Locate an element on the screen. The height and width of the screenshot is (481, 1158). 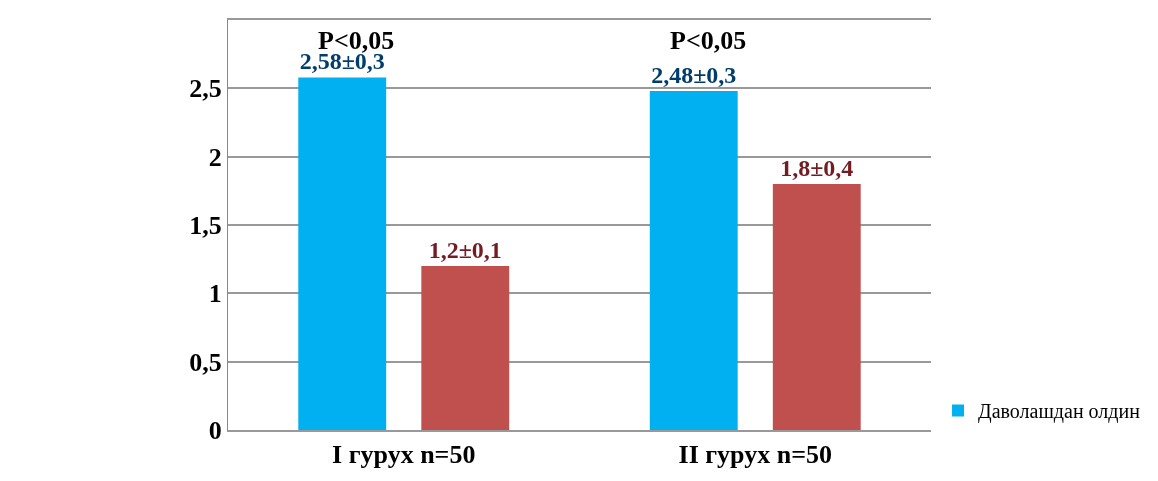
data-label: 1,2±0,1 is located at coordinates (465, 250).